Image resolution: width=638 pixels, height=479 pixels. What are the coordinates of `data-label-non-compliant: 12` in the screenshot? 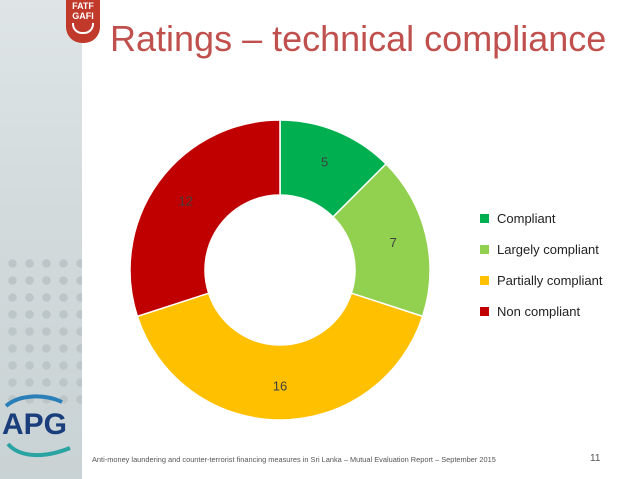 It's located at (186, 201).